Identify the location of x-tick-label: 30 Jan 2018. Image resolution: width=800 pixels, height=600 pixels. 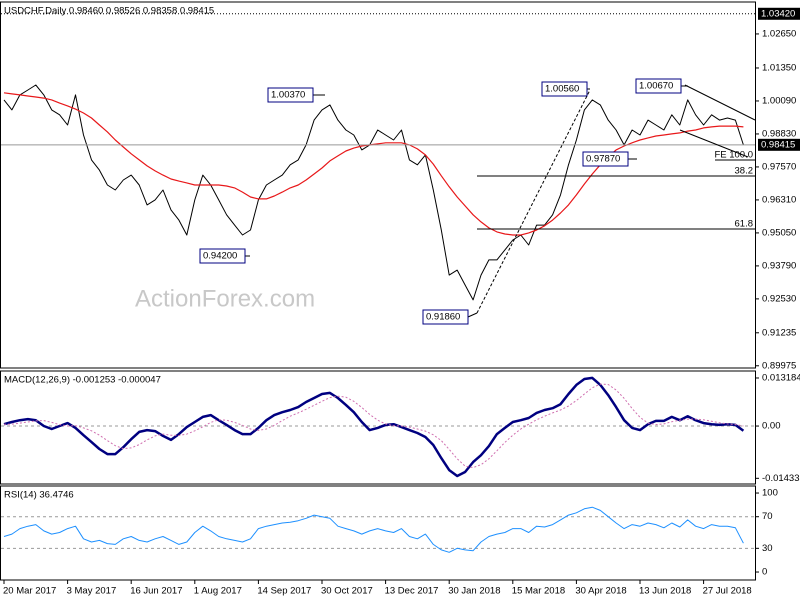
(474, 591).